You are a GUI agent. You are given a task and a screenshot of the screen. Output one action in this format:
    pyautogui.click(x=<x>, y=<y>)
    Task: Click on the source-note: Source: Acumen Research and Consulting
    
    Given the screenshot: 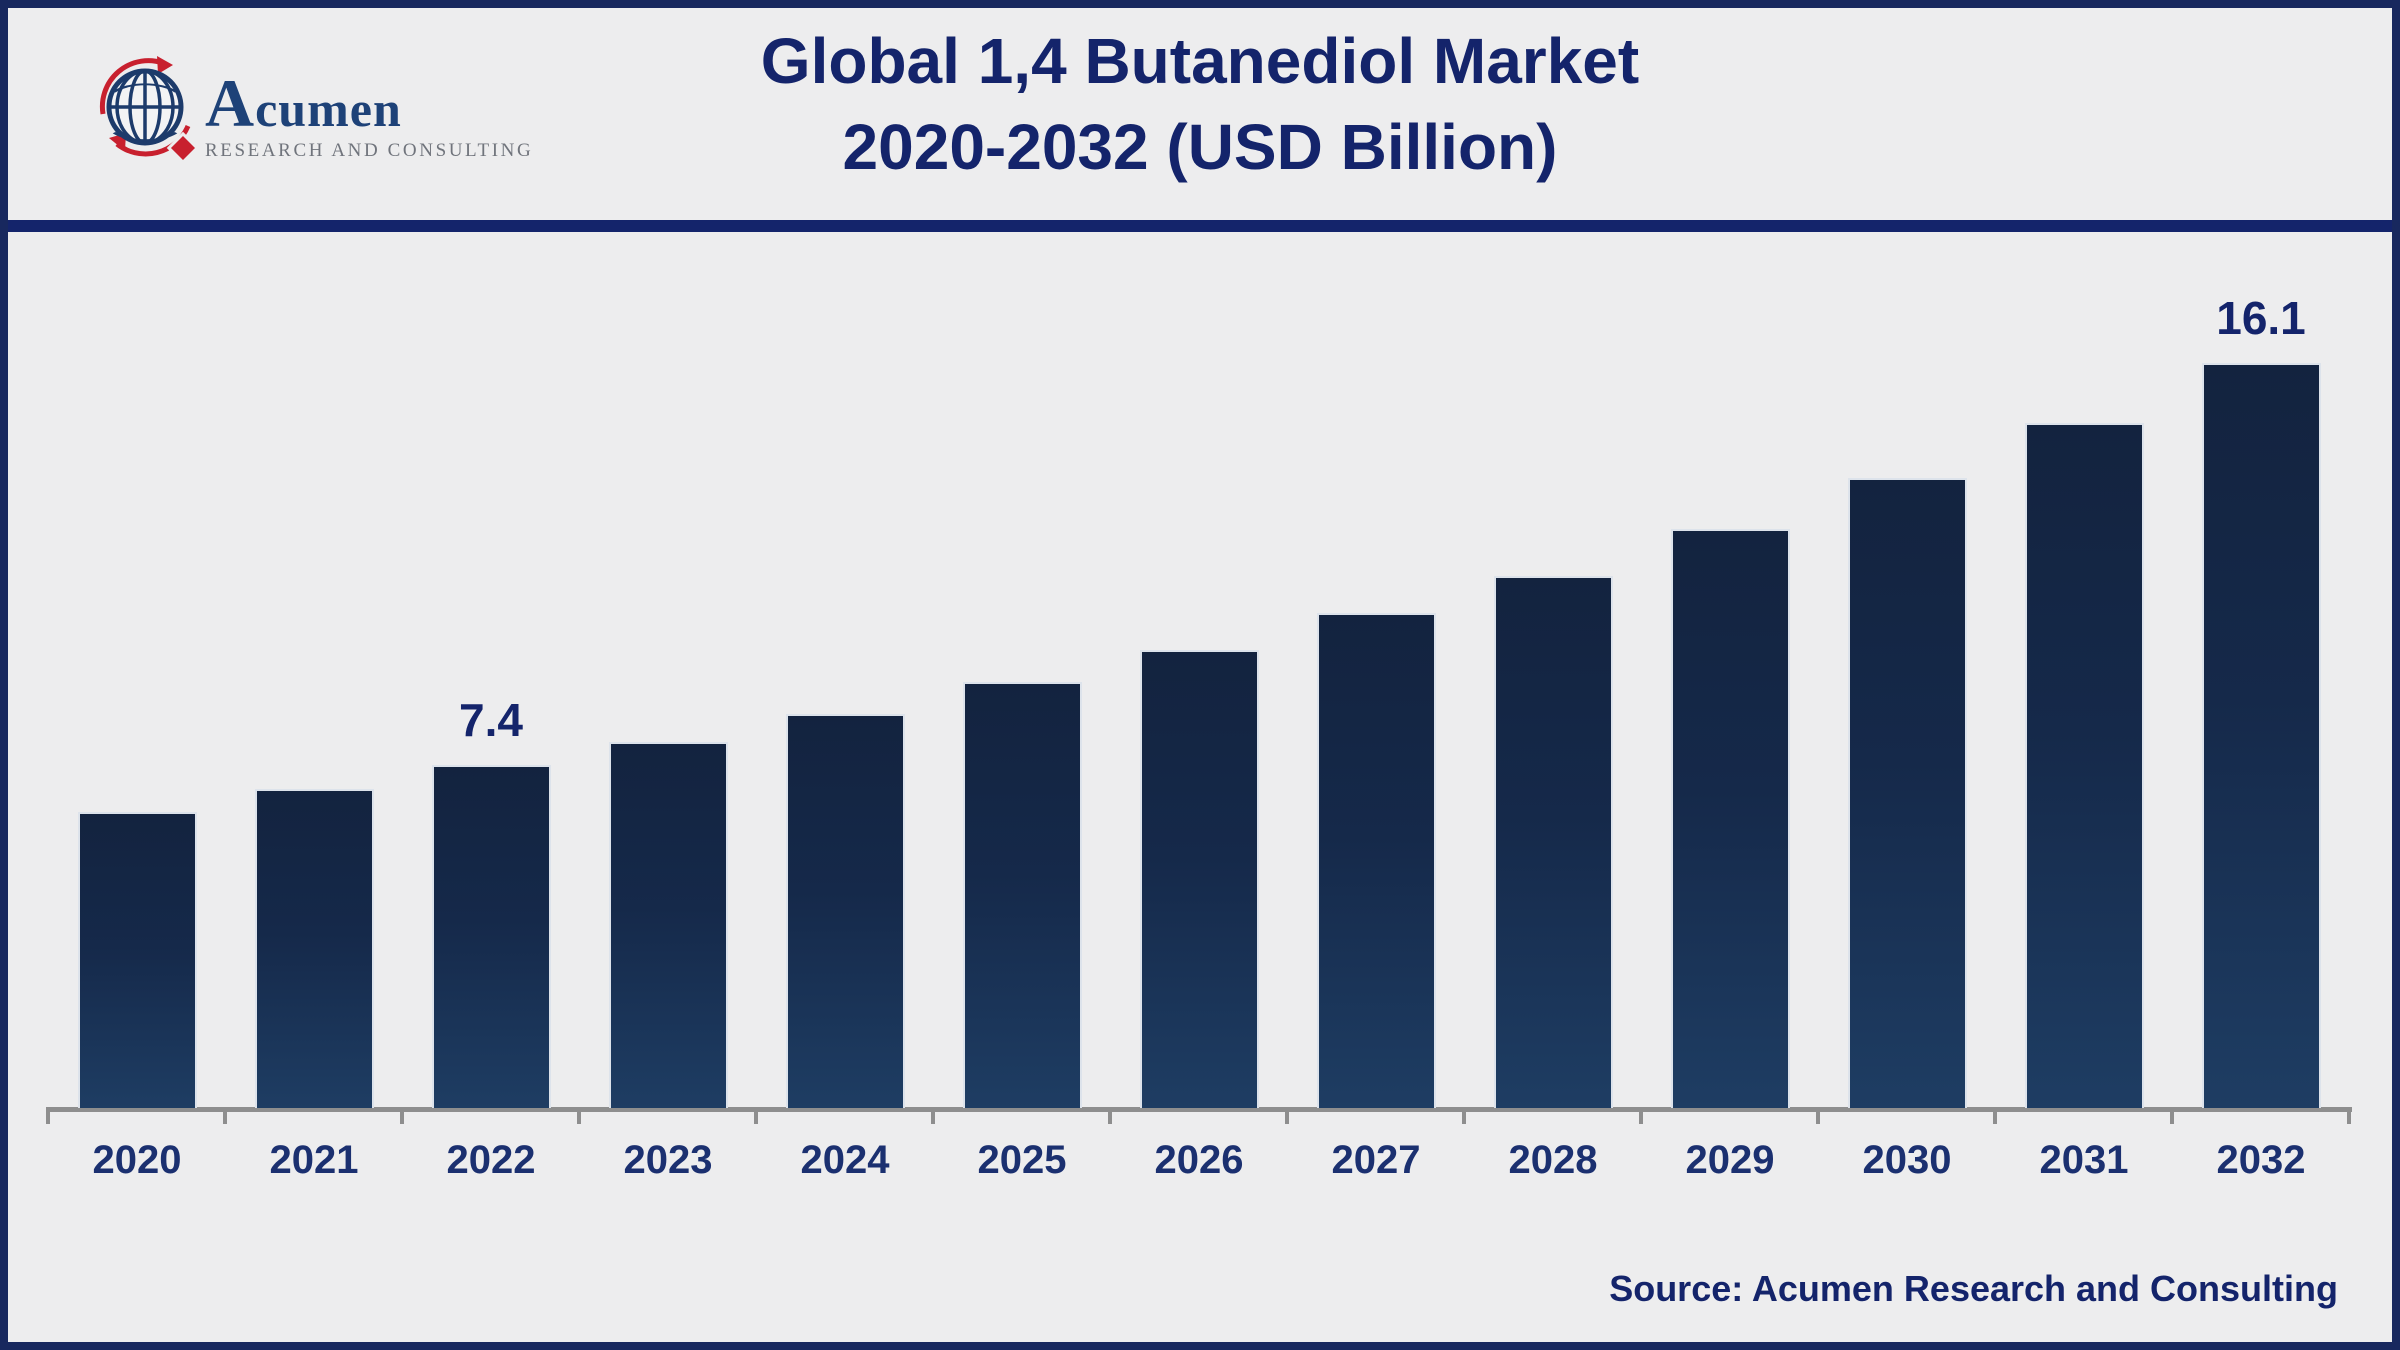 What is the action you would take?
    pyautogui.click(x=1973, y=1289)
    